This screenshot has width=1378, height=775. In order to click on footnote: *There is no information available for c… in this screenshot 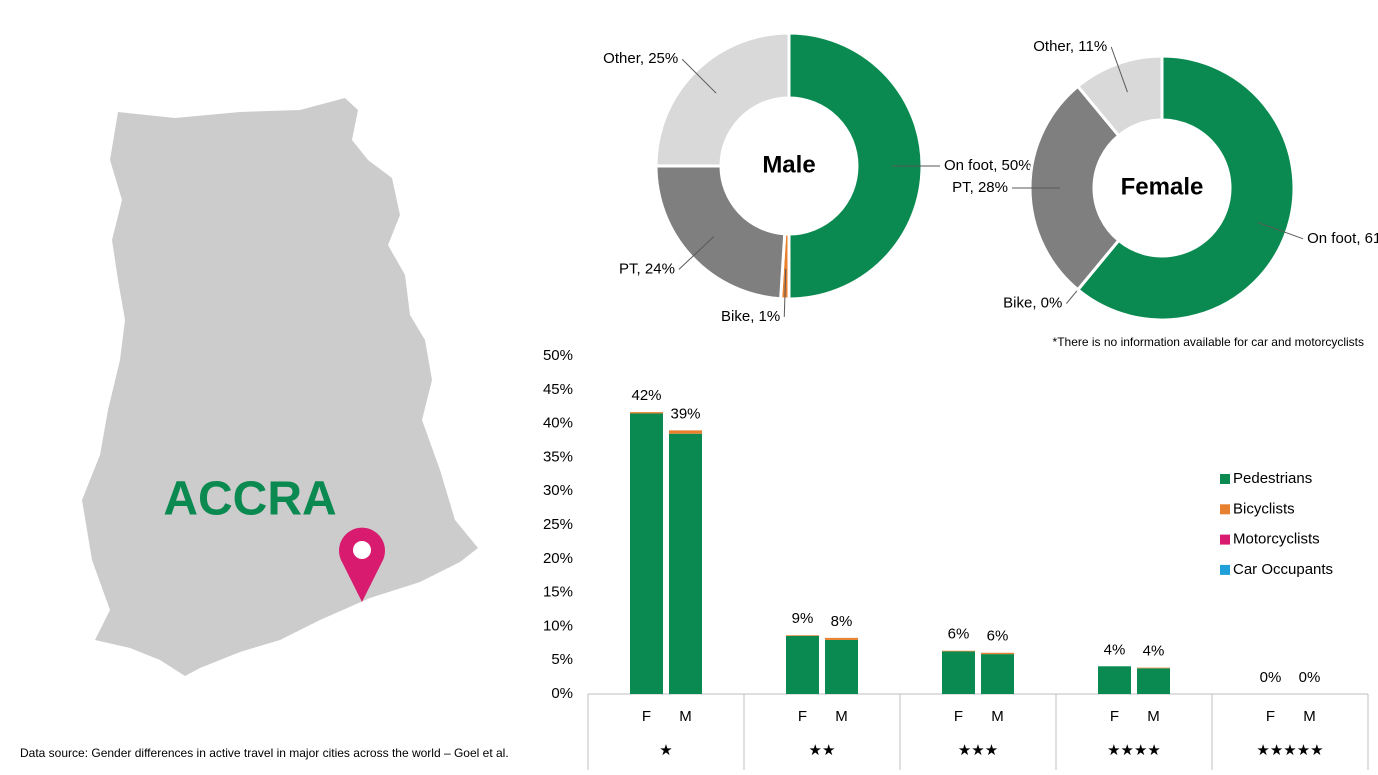, I will do `click(1208, 342)`.